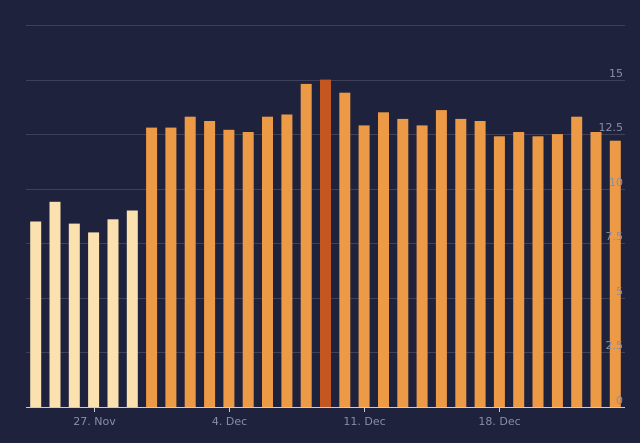 This screenshot has width=640, height=443. What do you see at coordinates (499, 421) in the screenshot?
I see `x-tick-label: 18. Dec` at bounding box center [499, 421].